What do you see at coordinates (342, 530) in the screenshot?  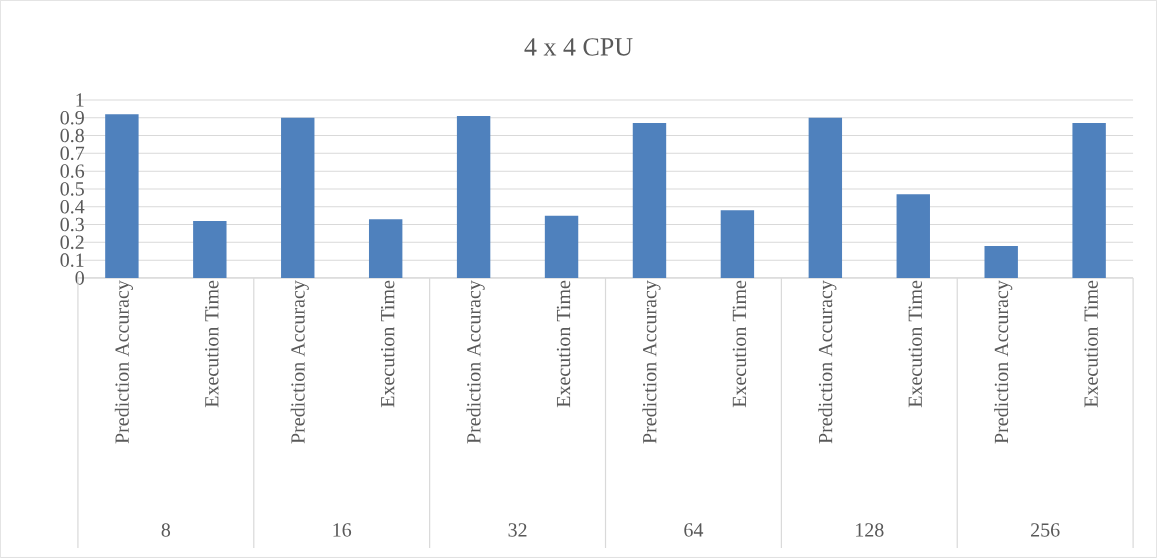 I see `text: 16` at bounding box center [342, 530].